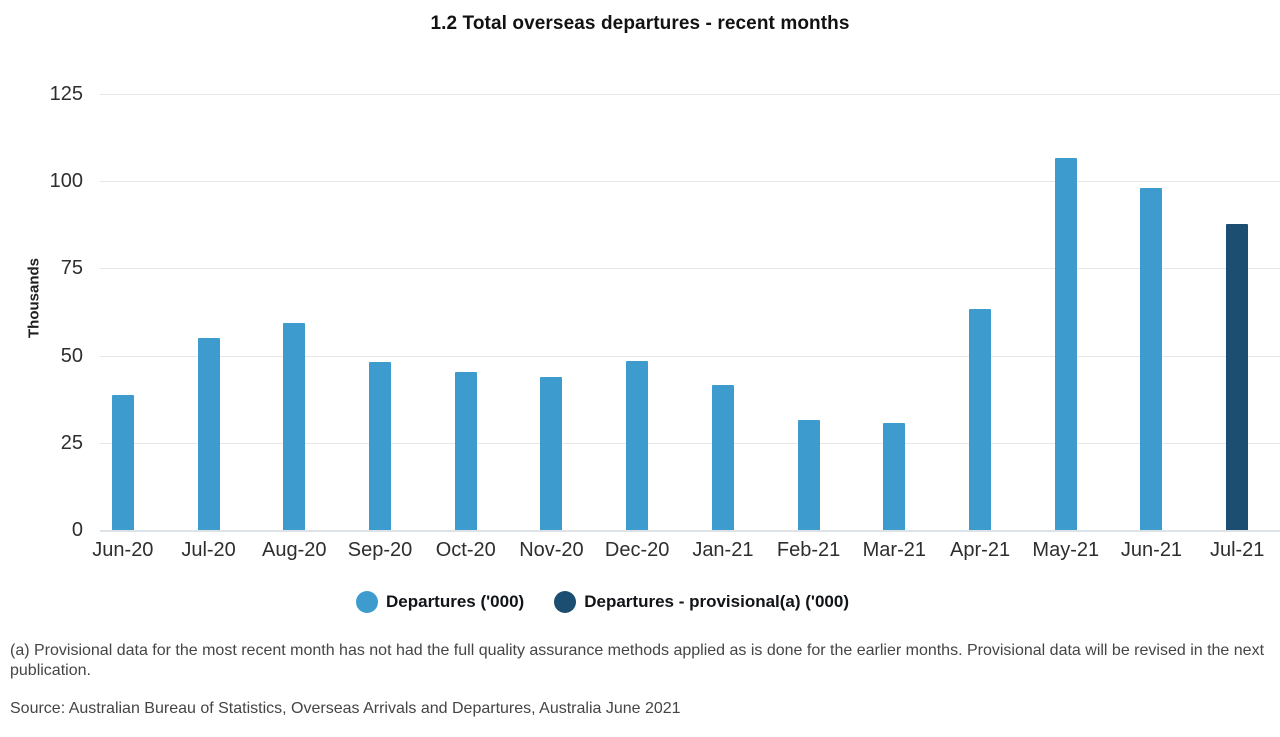  I want to click on x-tick-label-mar-21: Mar-21, so click(894, 550).